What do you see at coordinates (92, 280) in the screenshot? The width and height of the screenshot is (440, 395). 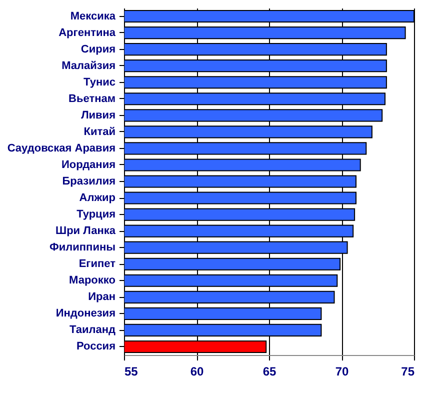 I see `y-tick-label: Марокко` at bounding box center [92, 280].